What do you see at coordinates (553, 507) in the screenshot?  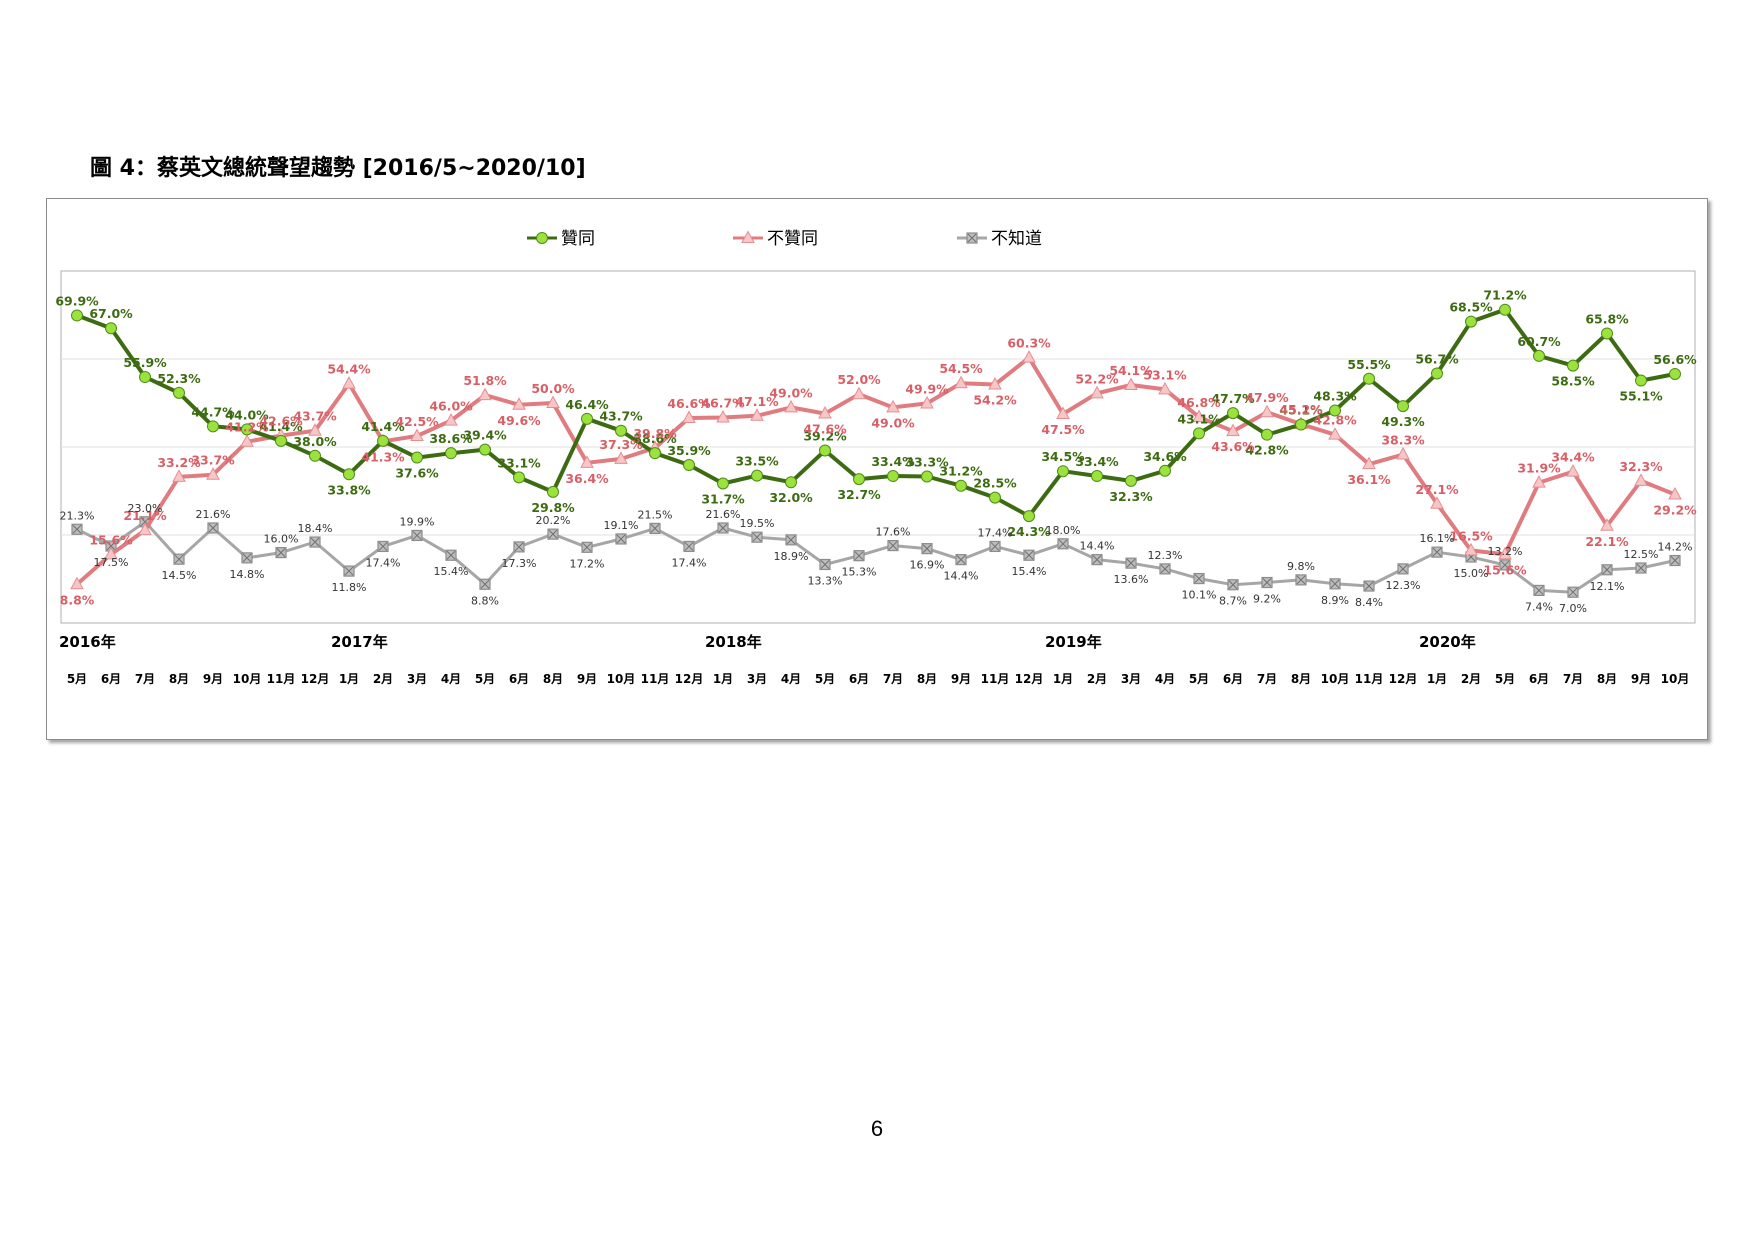 I see `data-label: 29.8%` at bounding box center [553, 507].